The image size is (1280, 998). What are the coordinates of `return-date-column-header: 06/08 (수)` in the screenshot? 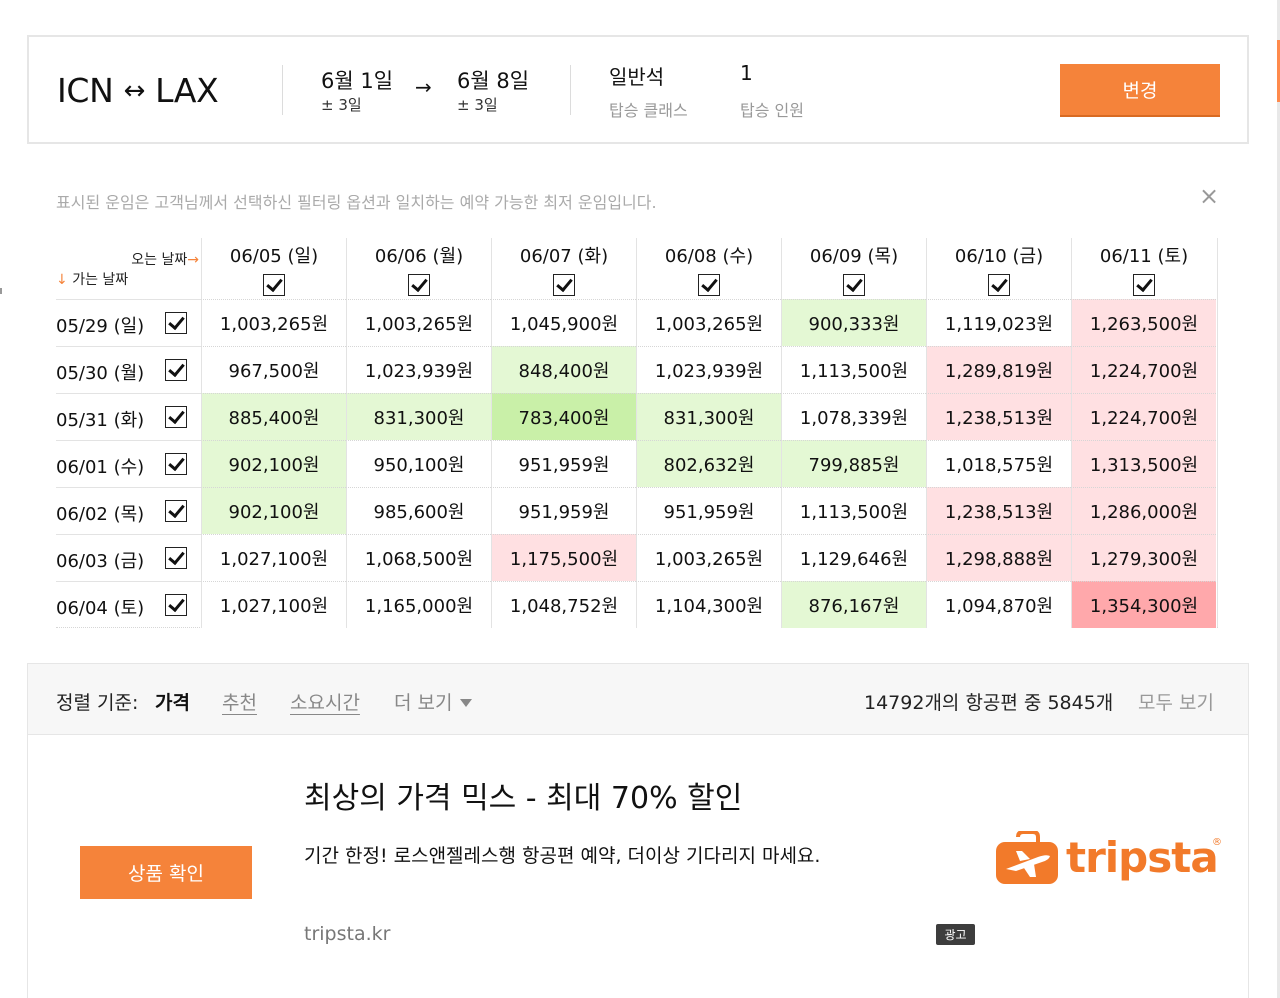 It's located at (708, 268).